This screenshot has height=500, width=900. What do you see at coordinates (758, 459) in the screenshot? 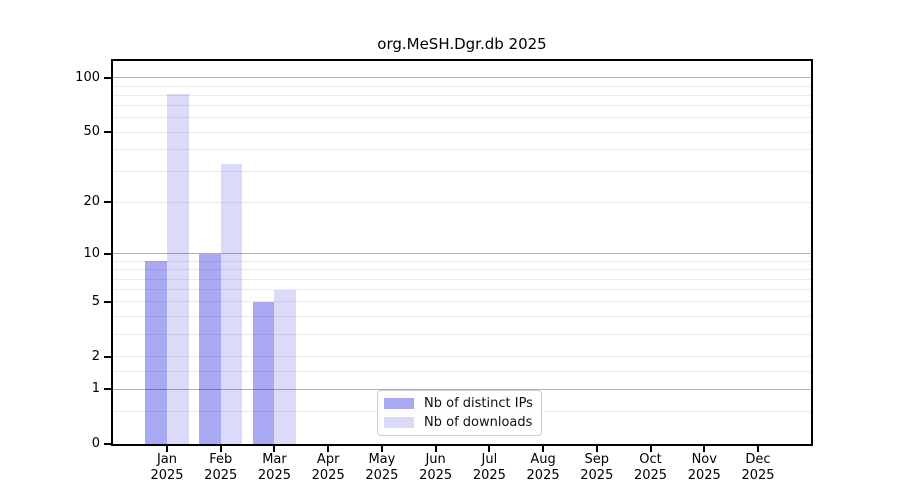
I see `x-tick-month: Dec` at bounding box center [758, 459].